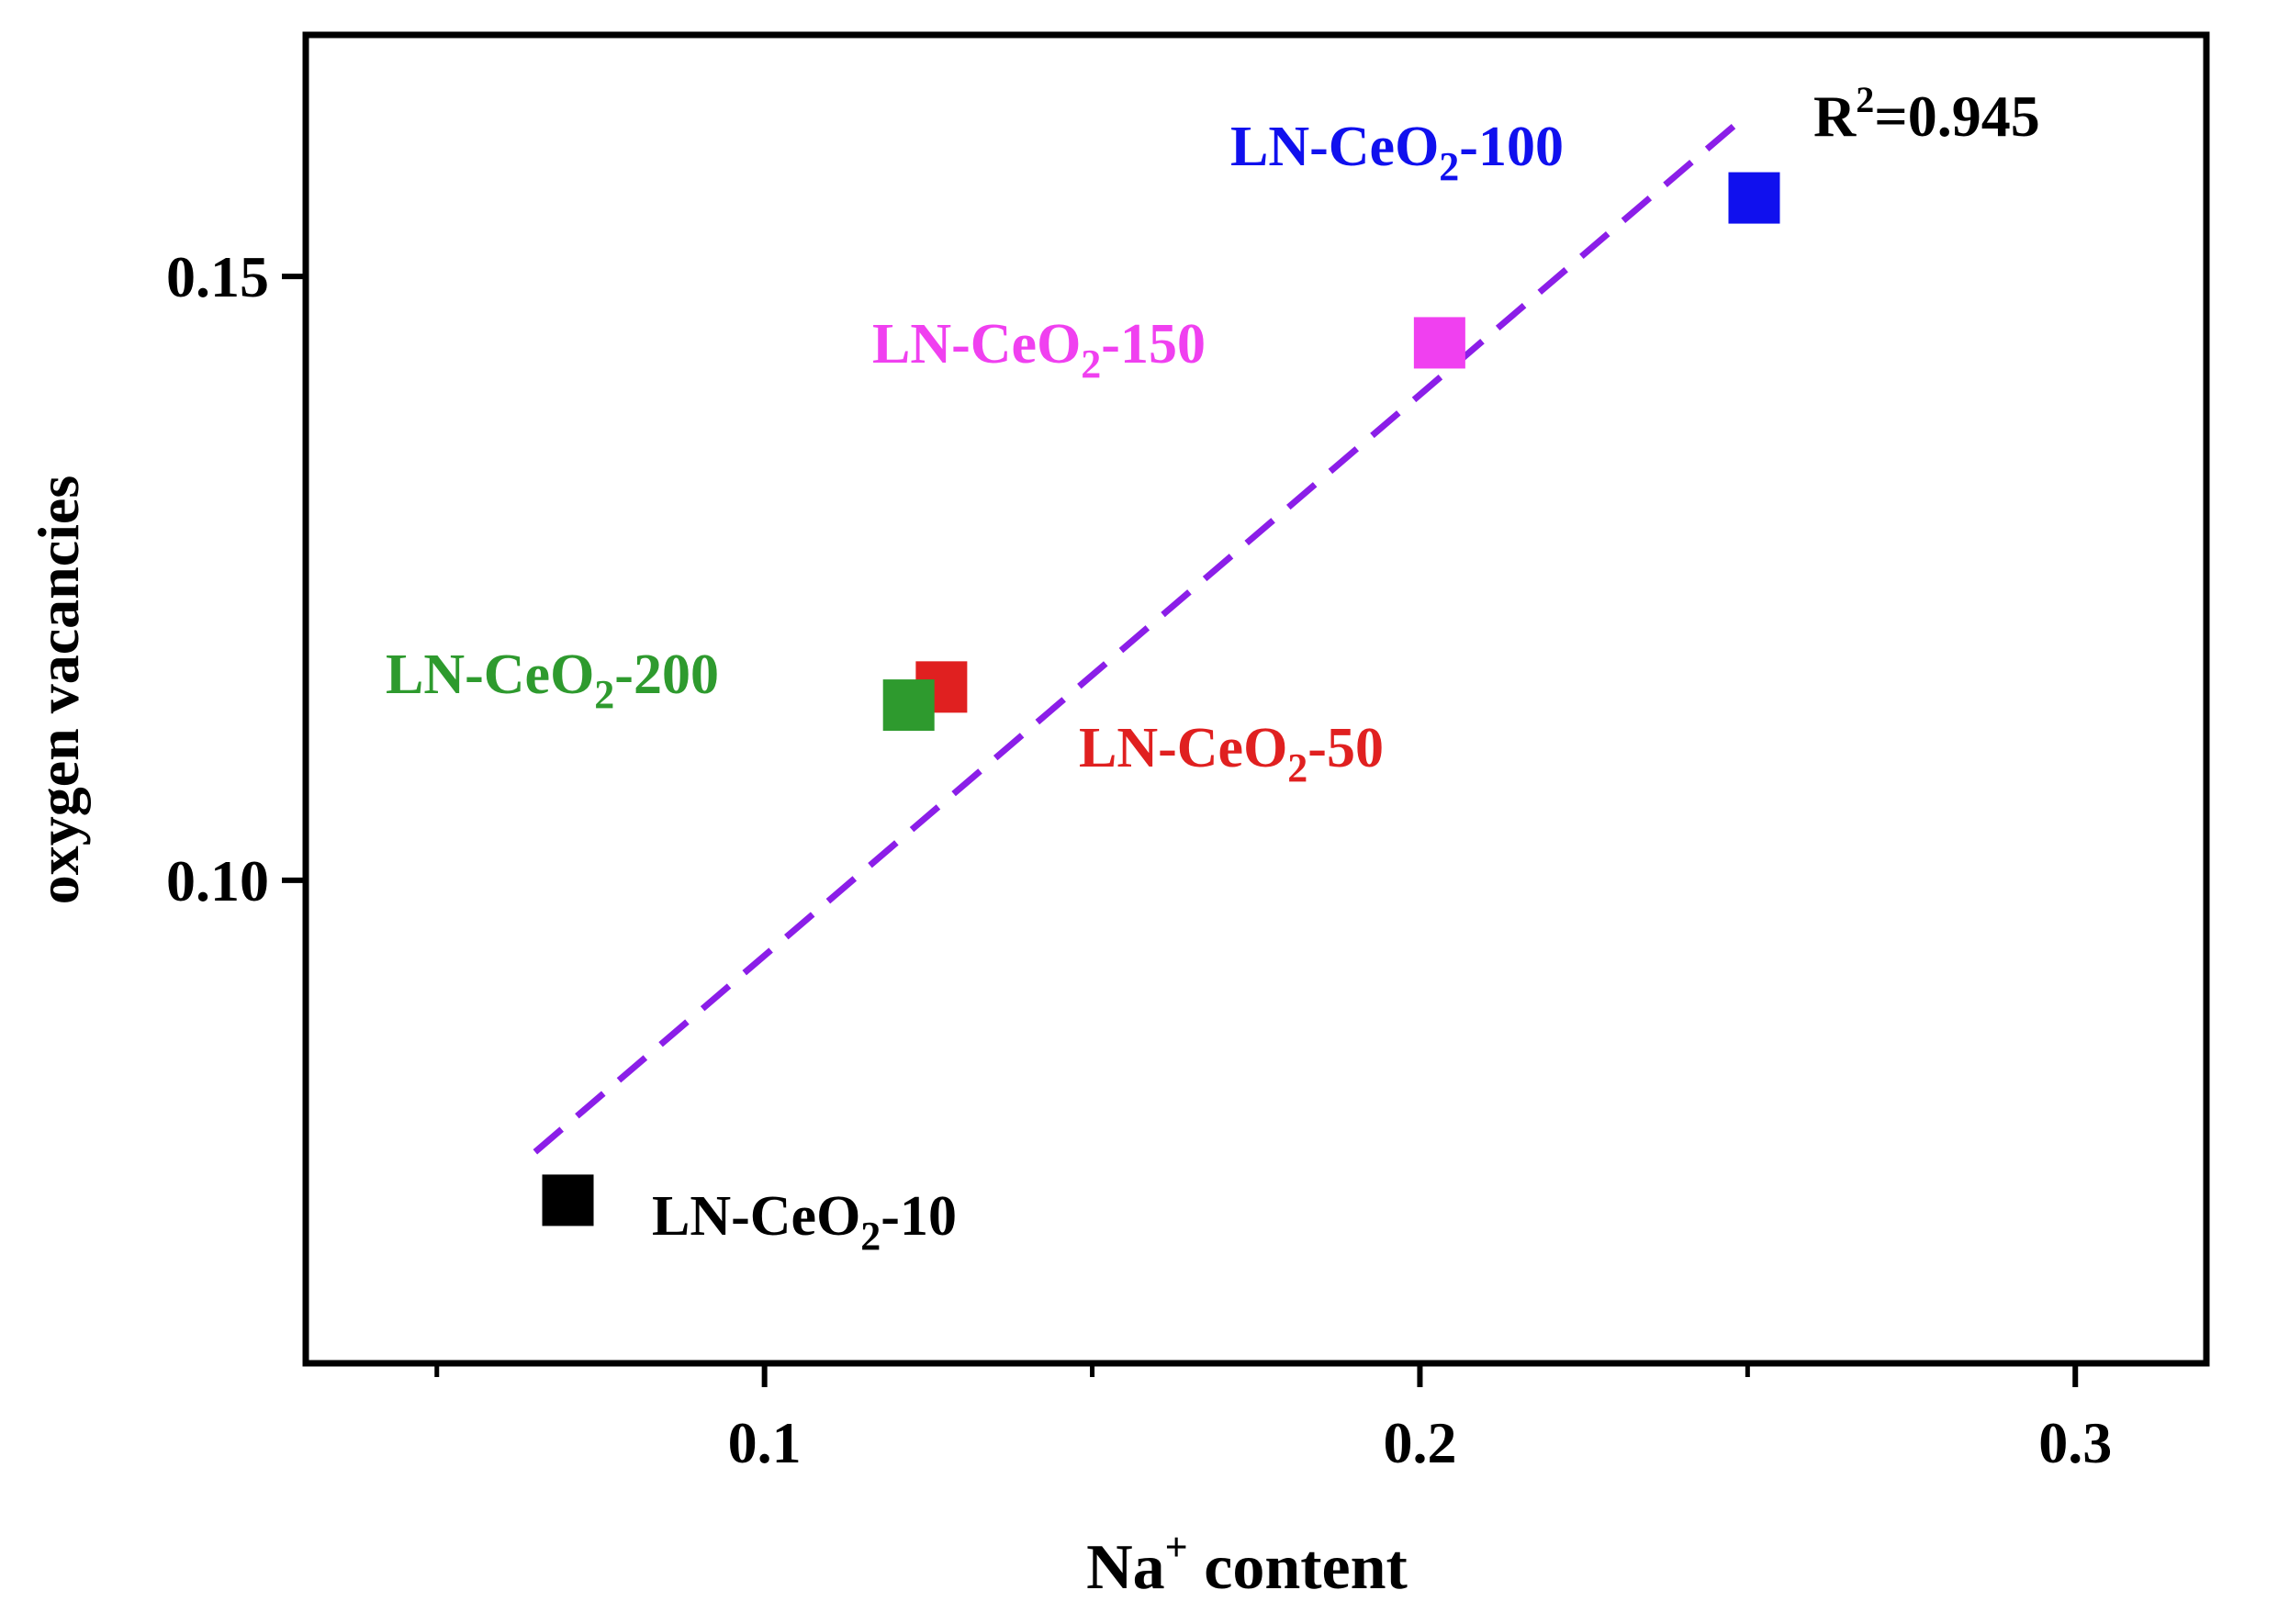 The height and width of the screenshot is (1624, 2278). Describe the element at coordinates (59, 690) in the screenshot. I see `y-axis-label: oxygen vacancies` at that location.